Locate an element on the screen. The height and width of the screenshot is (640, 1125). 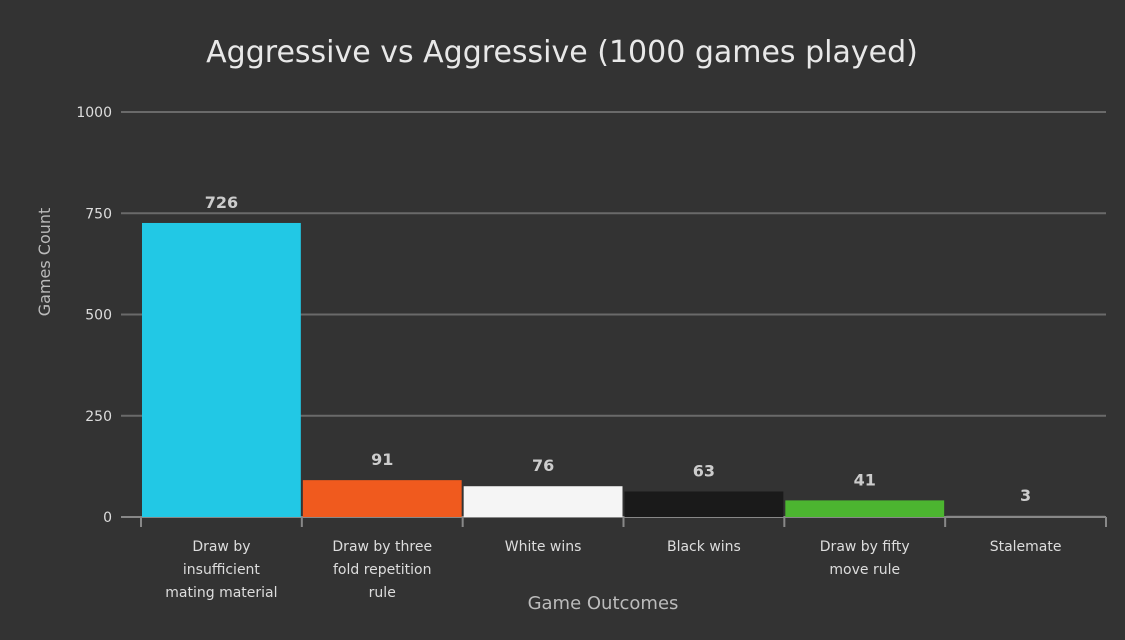
x-tick-label: Draw by three is located at coordinates (382, 547).